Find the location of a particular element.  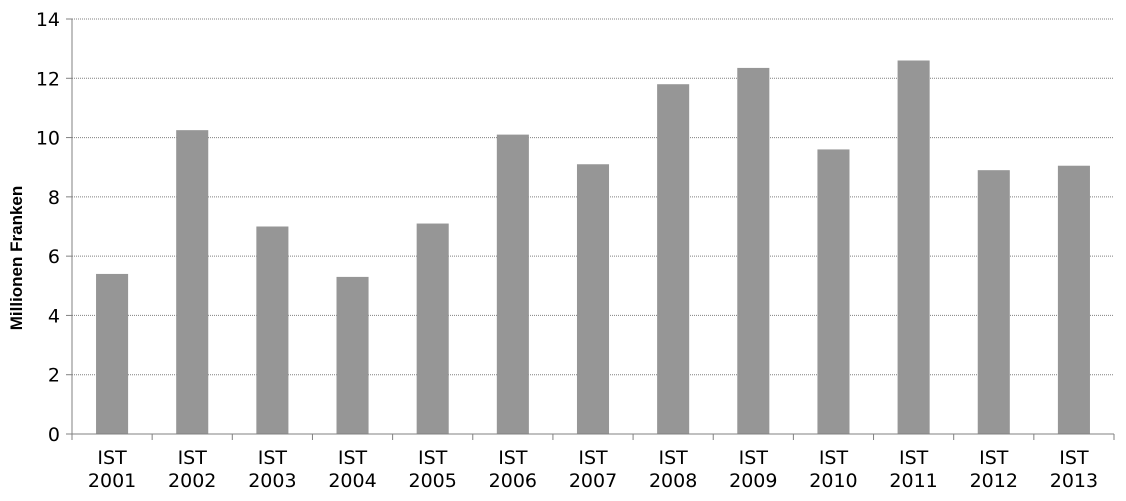

x-tick-label: IST 2008 is located at coordinates (673, 469).